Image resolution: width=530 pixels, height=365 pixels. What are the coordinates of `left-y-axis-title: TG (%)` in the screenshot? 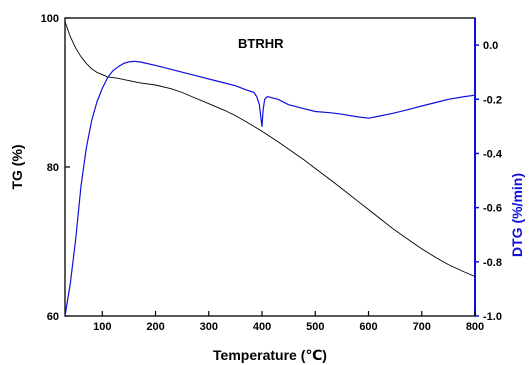 It's located at (17, 166).